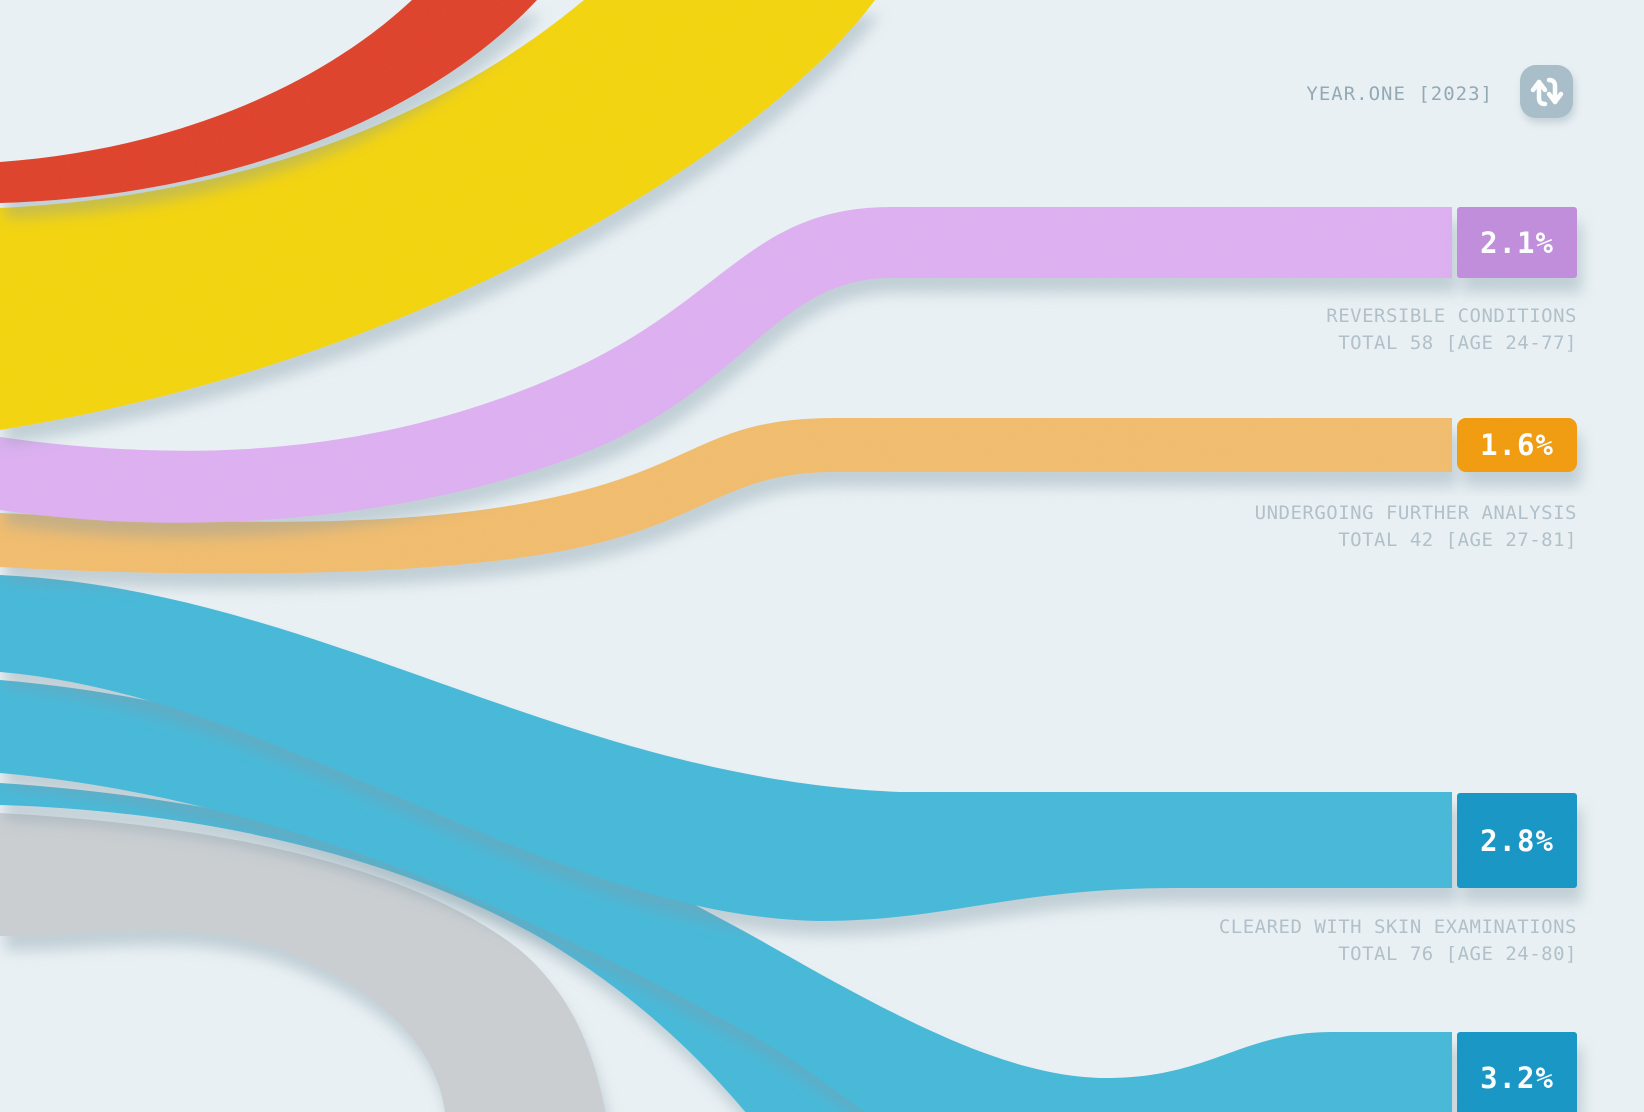  Describe the element at coordinates (1517, 445) in the screenshot. I see `node-value-undergoing-further-analysis: 1.6%` at that location.